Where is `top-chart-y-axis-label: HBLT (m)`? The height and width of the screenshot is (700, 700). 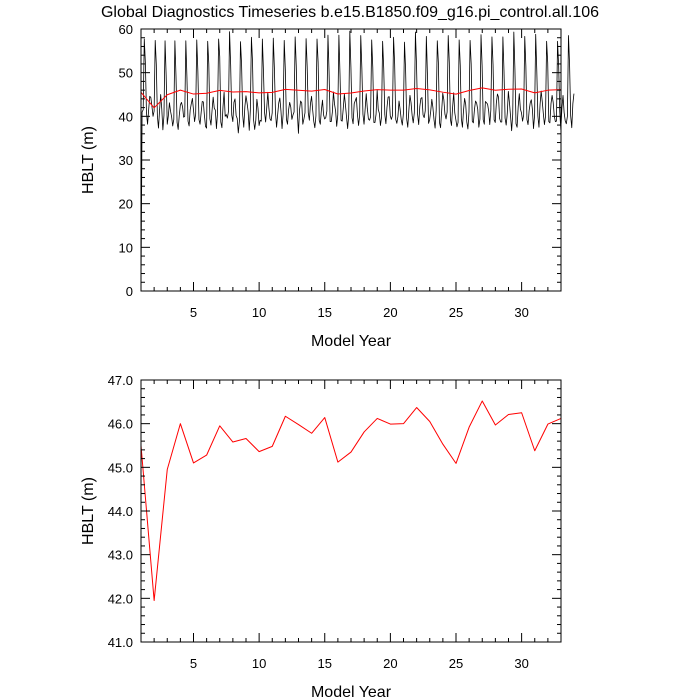
top-chart-y-axis-label: HBLT (m) is located at coordinates (88, 160).